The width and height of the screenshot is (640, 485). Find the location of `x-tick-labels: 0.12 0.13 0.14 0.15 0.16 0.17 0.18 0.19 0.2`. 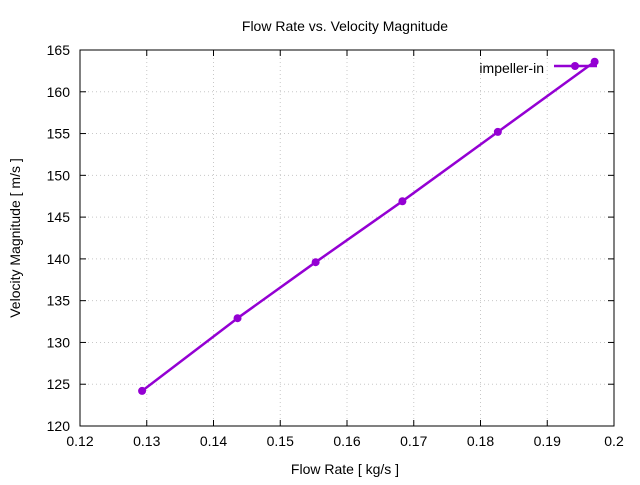

x-tick-labels: 0.12 0.13 0.14 0.15 0.16 0.17 0.18 0.19 0.2 is located at coordinates (345, 441).